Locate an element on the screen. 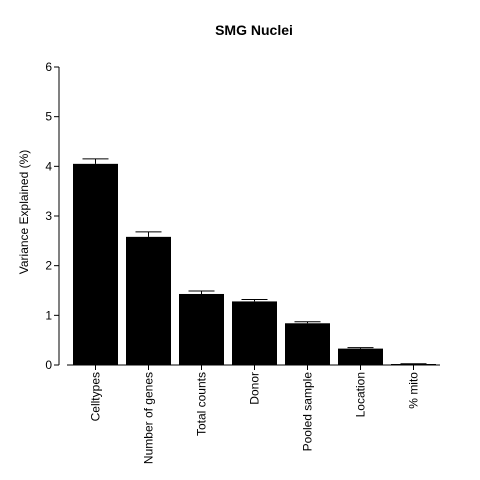 The image size is (480, 480). y-tick-label: 3 is located at coordinates (48, 216).